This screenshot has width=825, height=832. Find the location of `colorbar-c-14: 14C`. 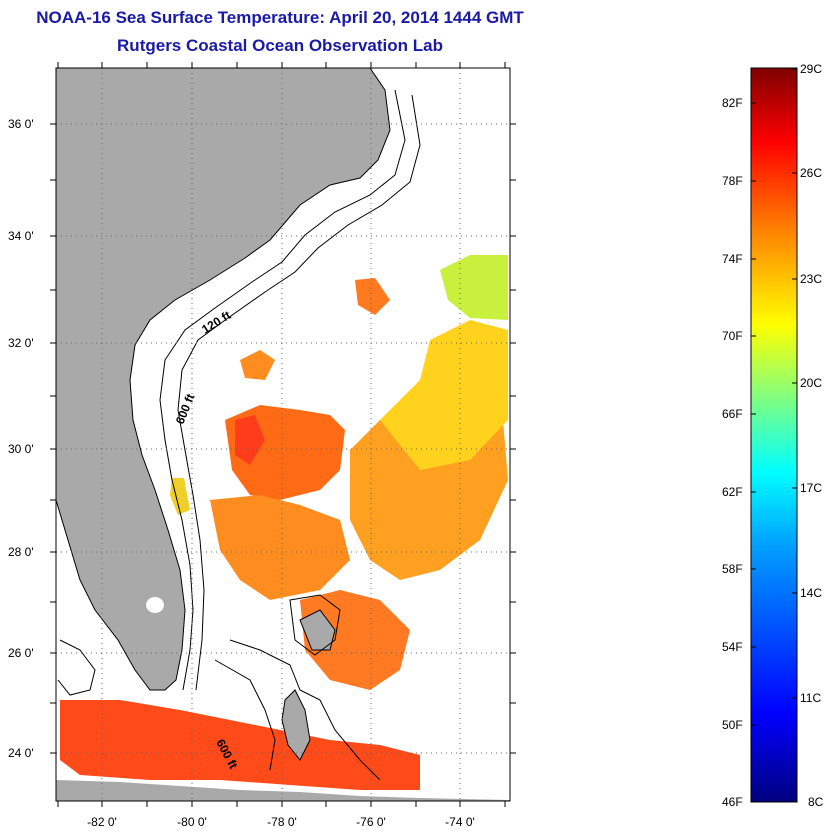

colorbar-c-14: 14C is located at coordinates (811, 593).